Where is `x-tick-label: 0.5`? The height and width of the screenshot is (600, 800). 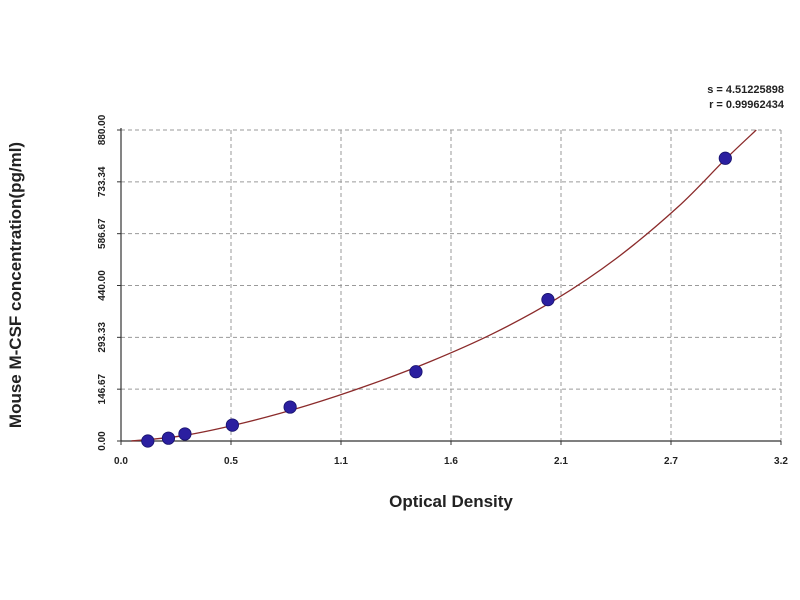
x-tick-label: 0.5 is located at coordinates (231, 461).